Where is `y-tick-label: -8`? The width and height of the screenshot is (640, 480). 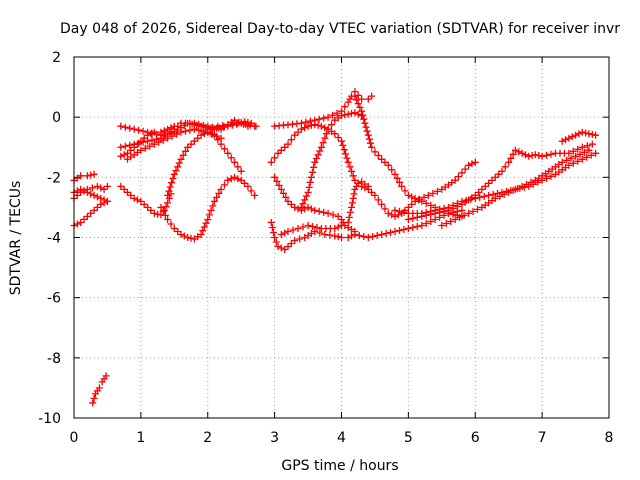
y-tick-label: -8 is located at coordinates (54, 359).